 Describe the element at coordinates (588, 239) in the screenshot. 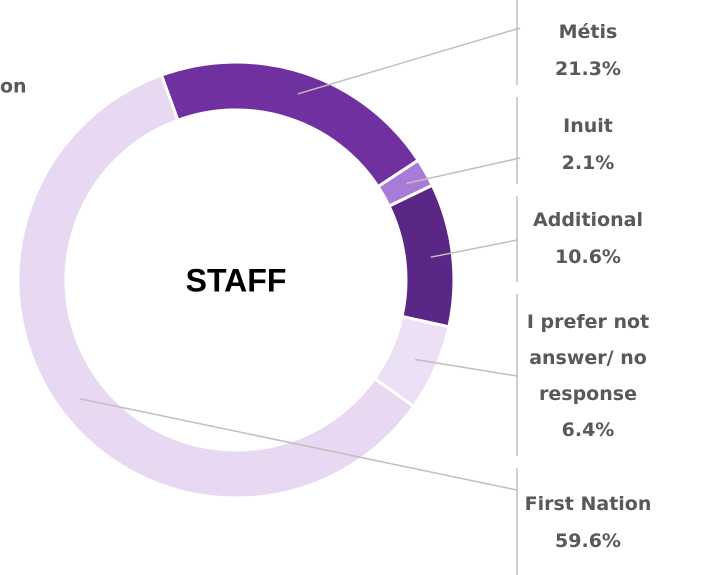

I see `data-label: Additional 10.6%` at that location.